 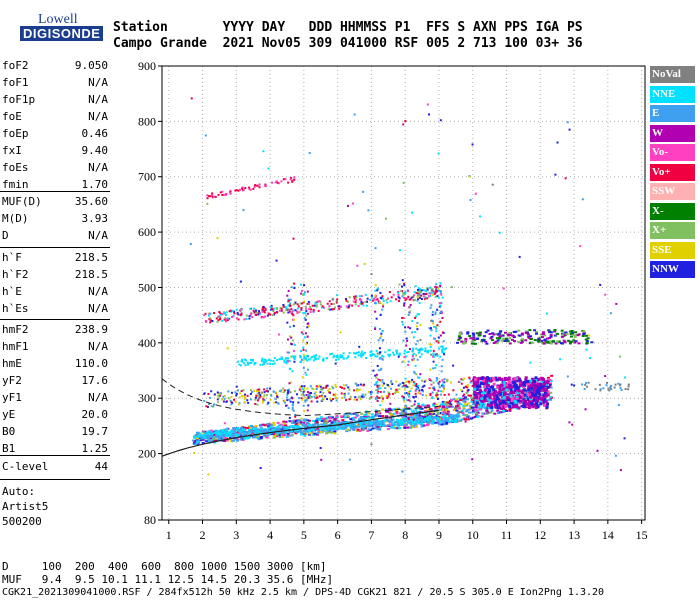 What do you see at coordinates (147, 343) in the screenshot?
I see `y-tick-label: 400` at bounding box center [147, 343].